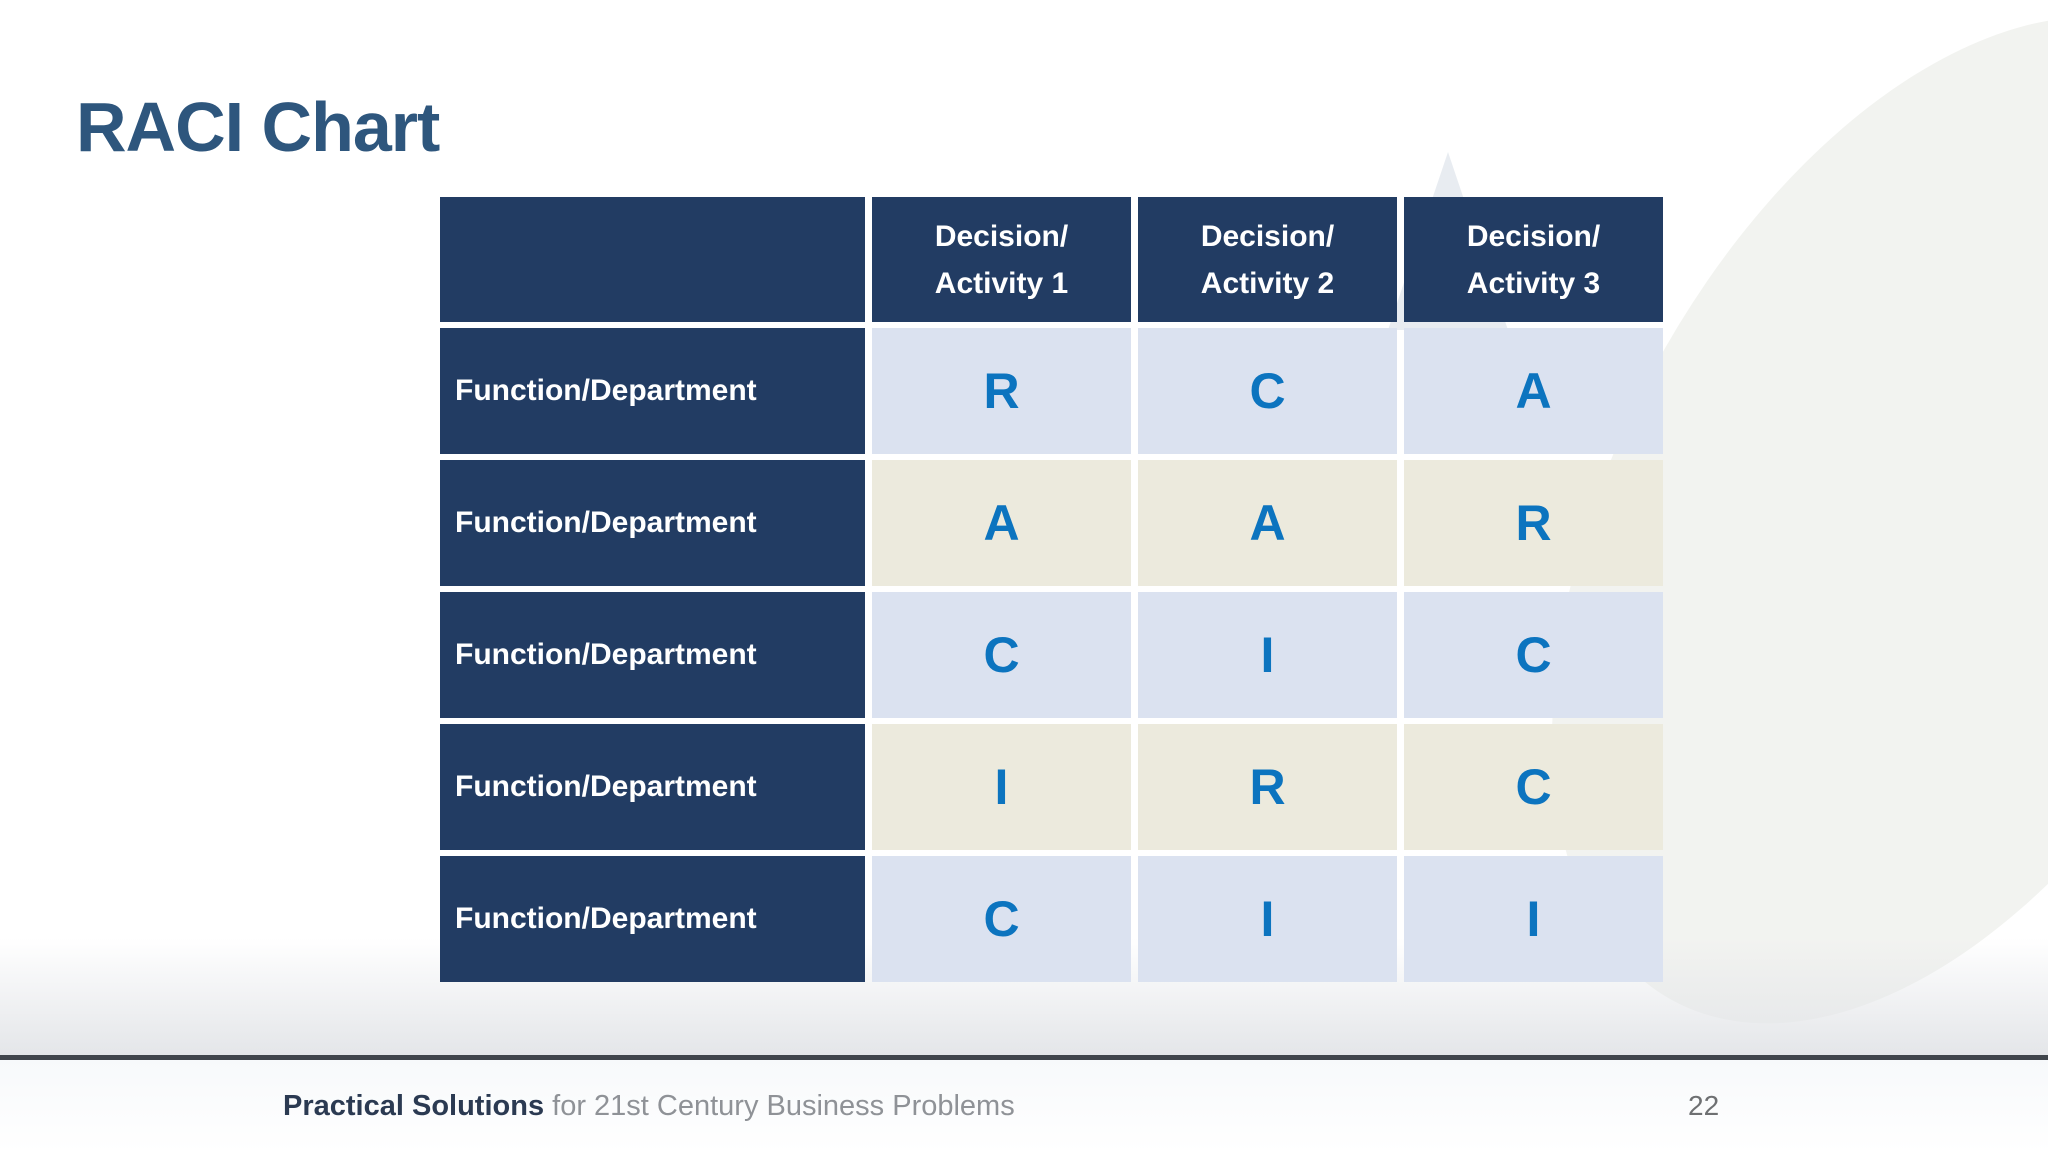 Image resolution: width=2048 pixels, height=1152 pixels. What do you see at coordinates (1024, 1106) in the screenshot?
I see `footer-background` at bounding box center [1024, 1106].